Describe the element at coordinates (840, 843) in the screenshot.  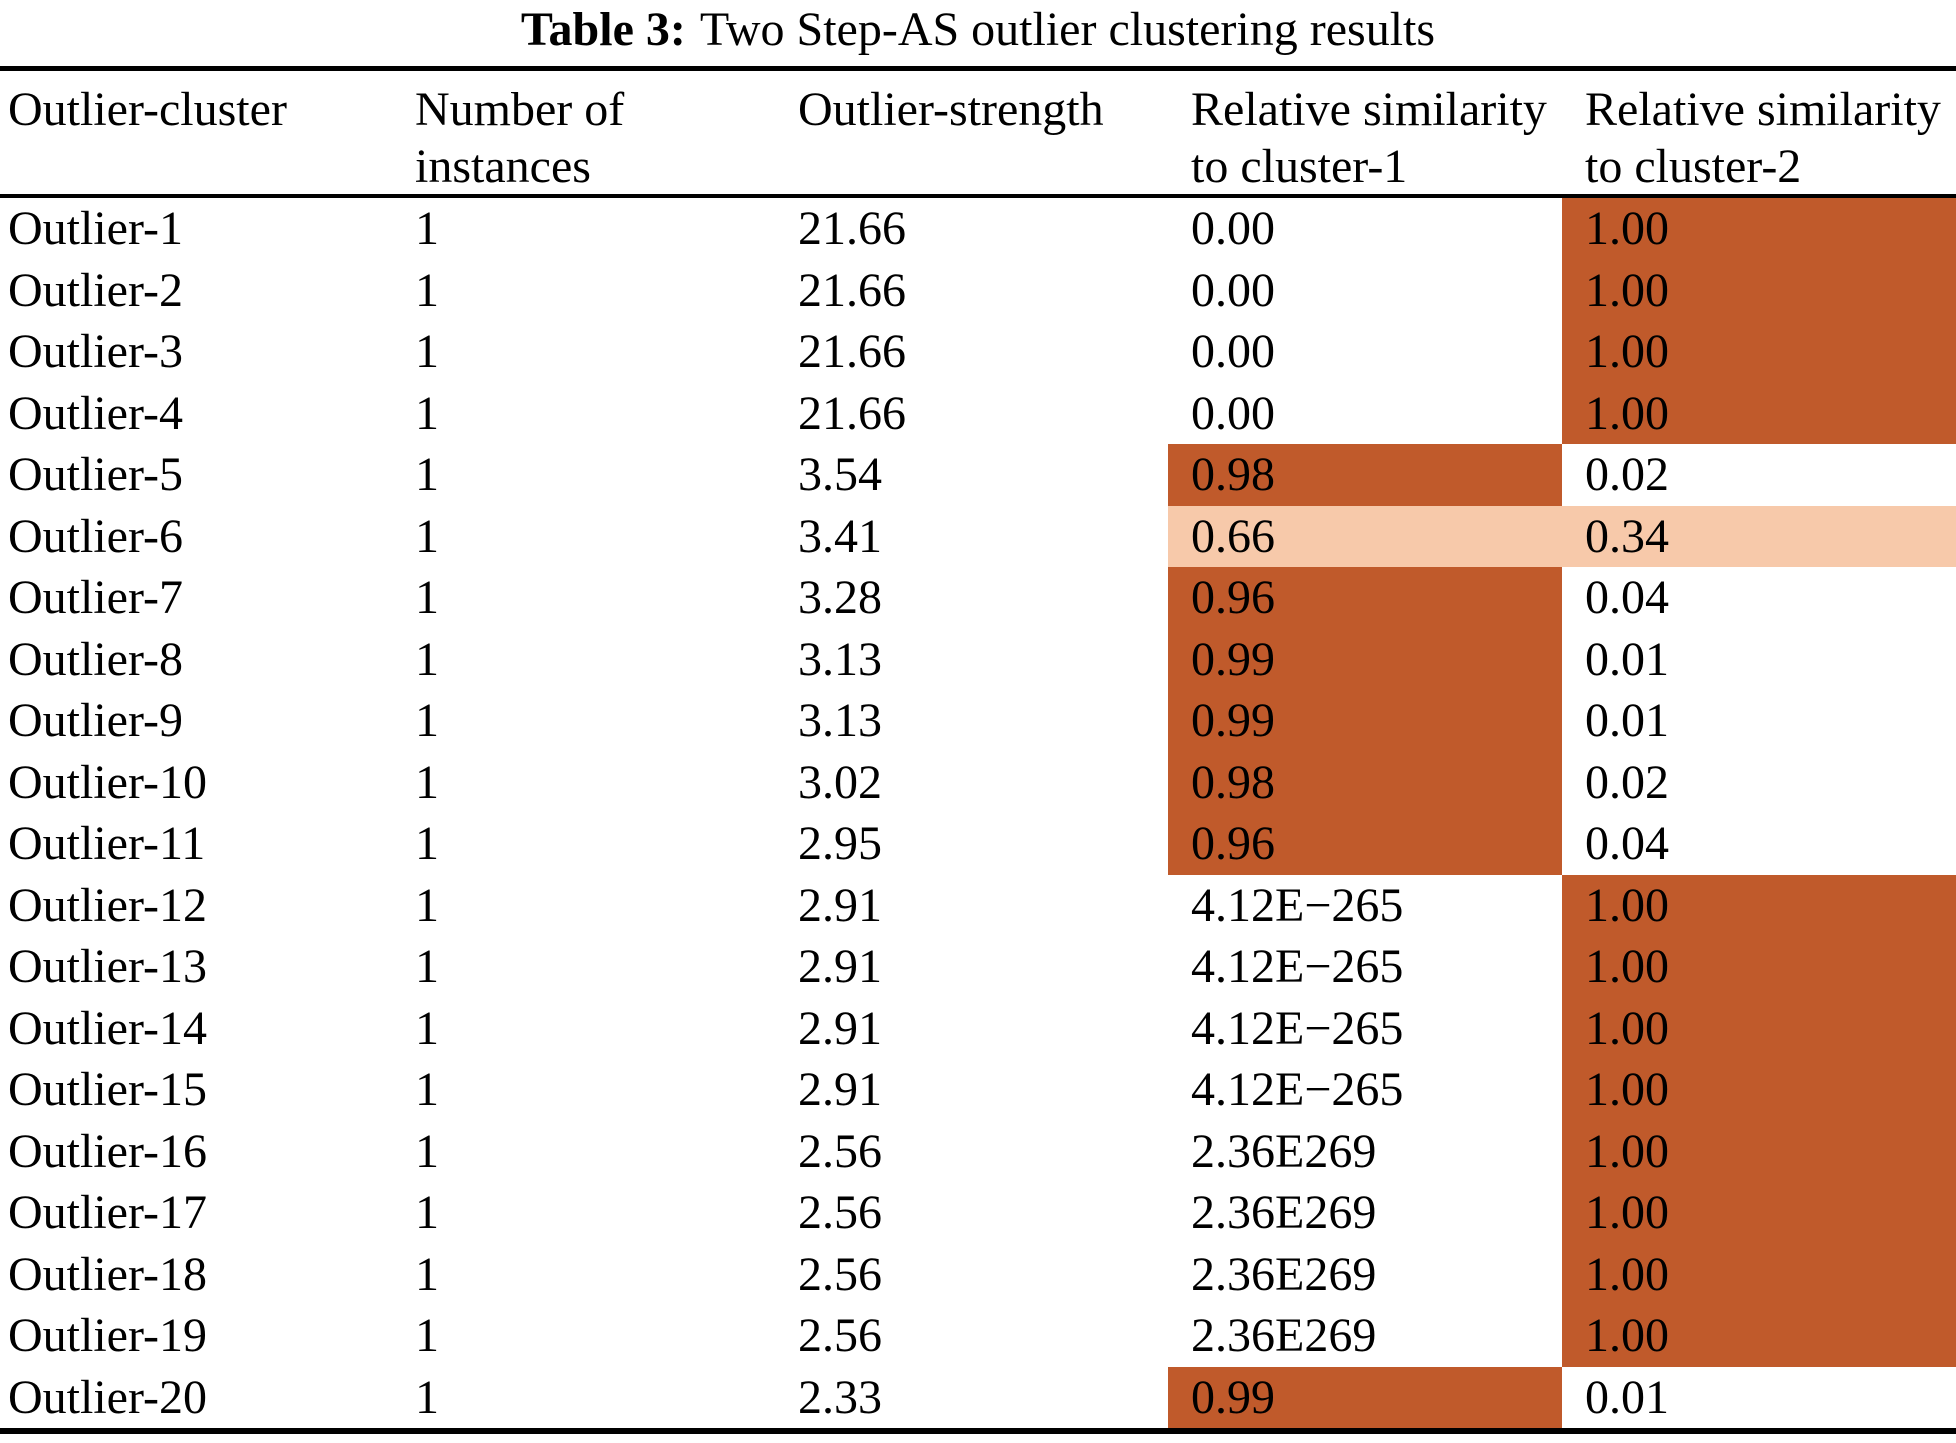
I see `outlier-strength-value: 2.95` at that location.